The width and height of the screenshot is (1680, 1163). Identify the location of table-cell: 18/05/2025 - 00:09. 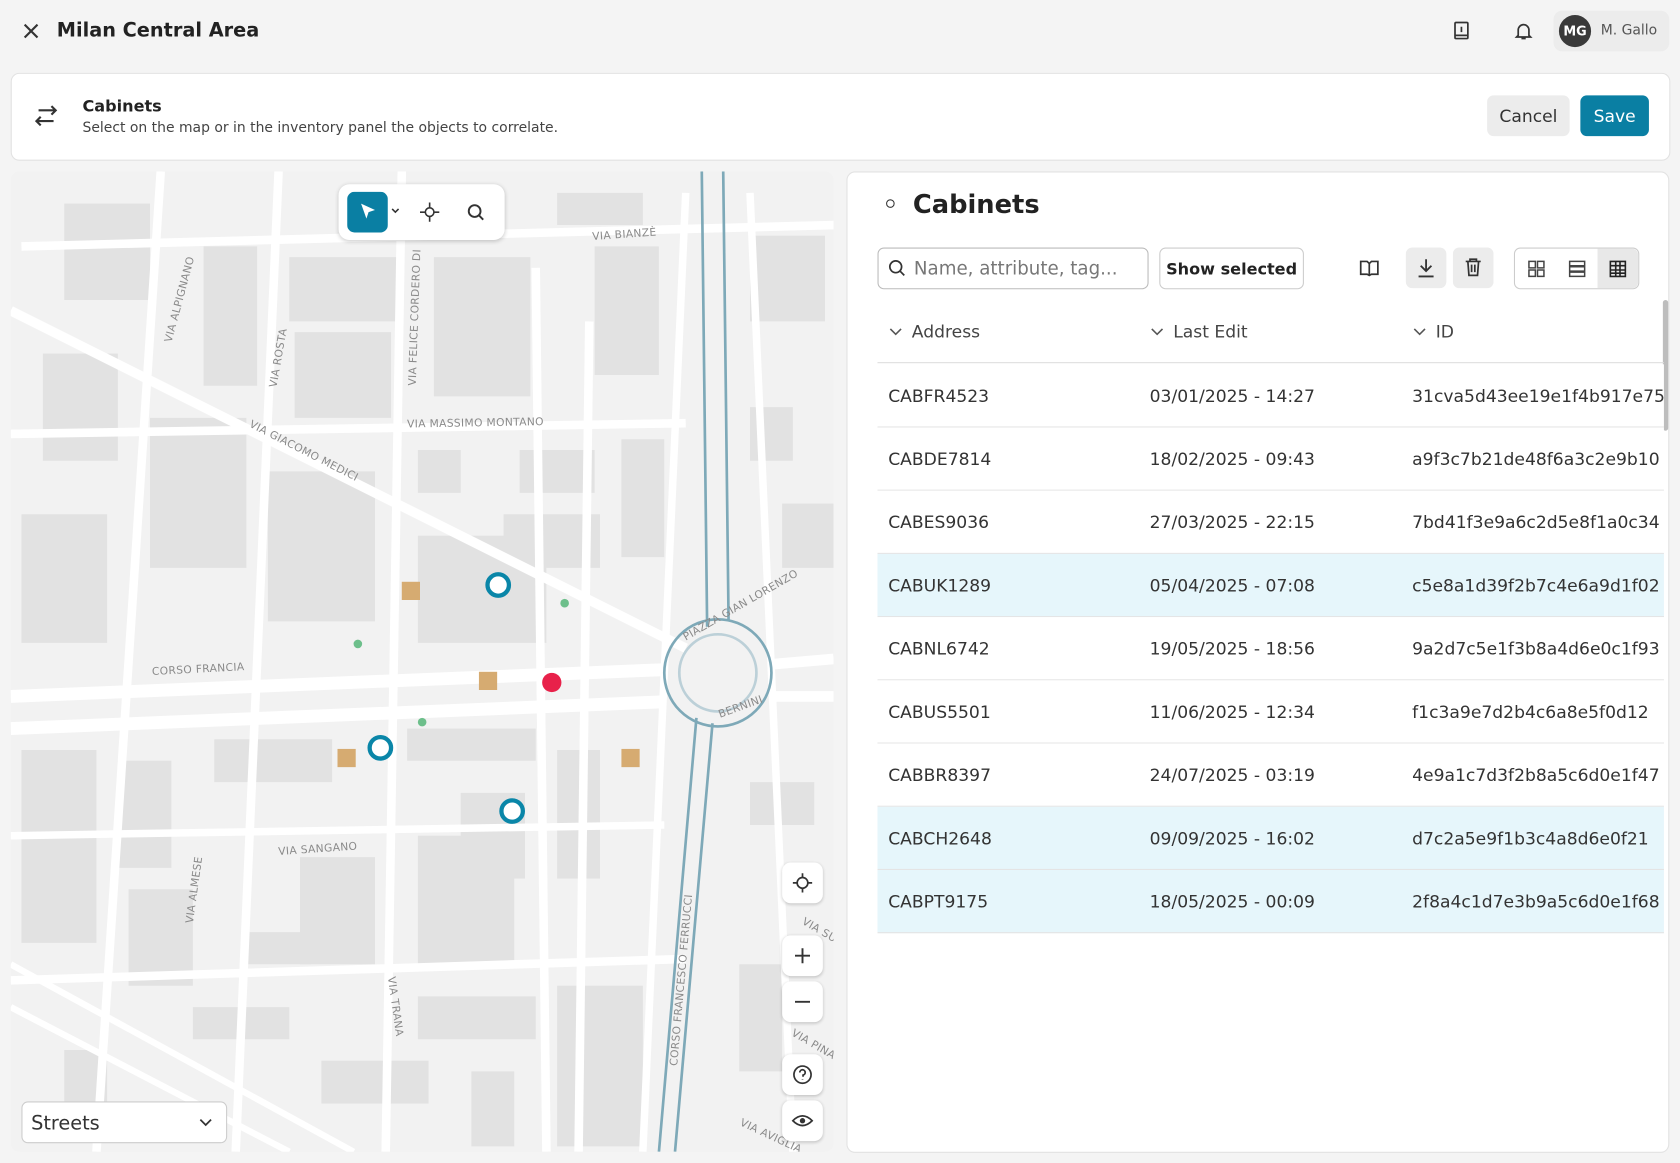
(1232, 901).